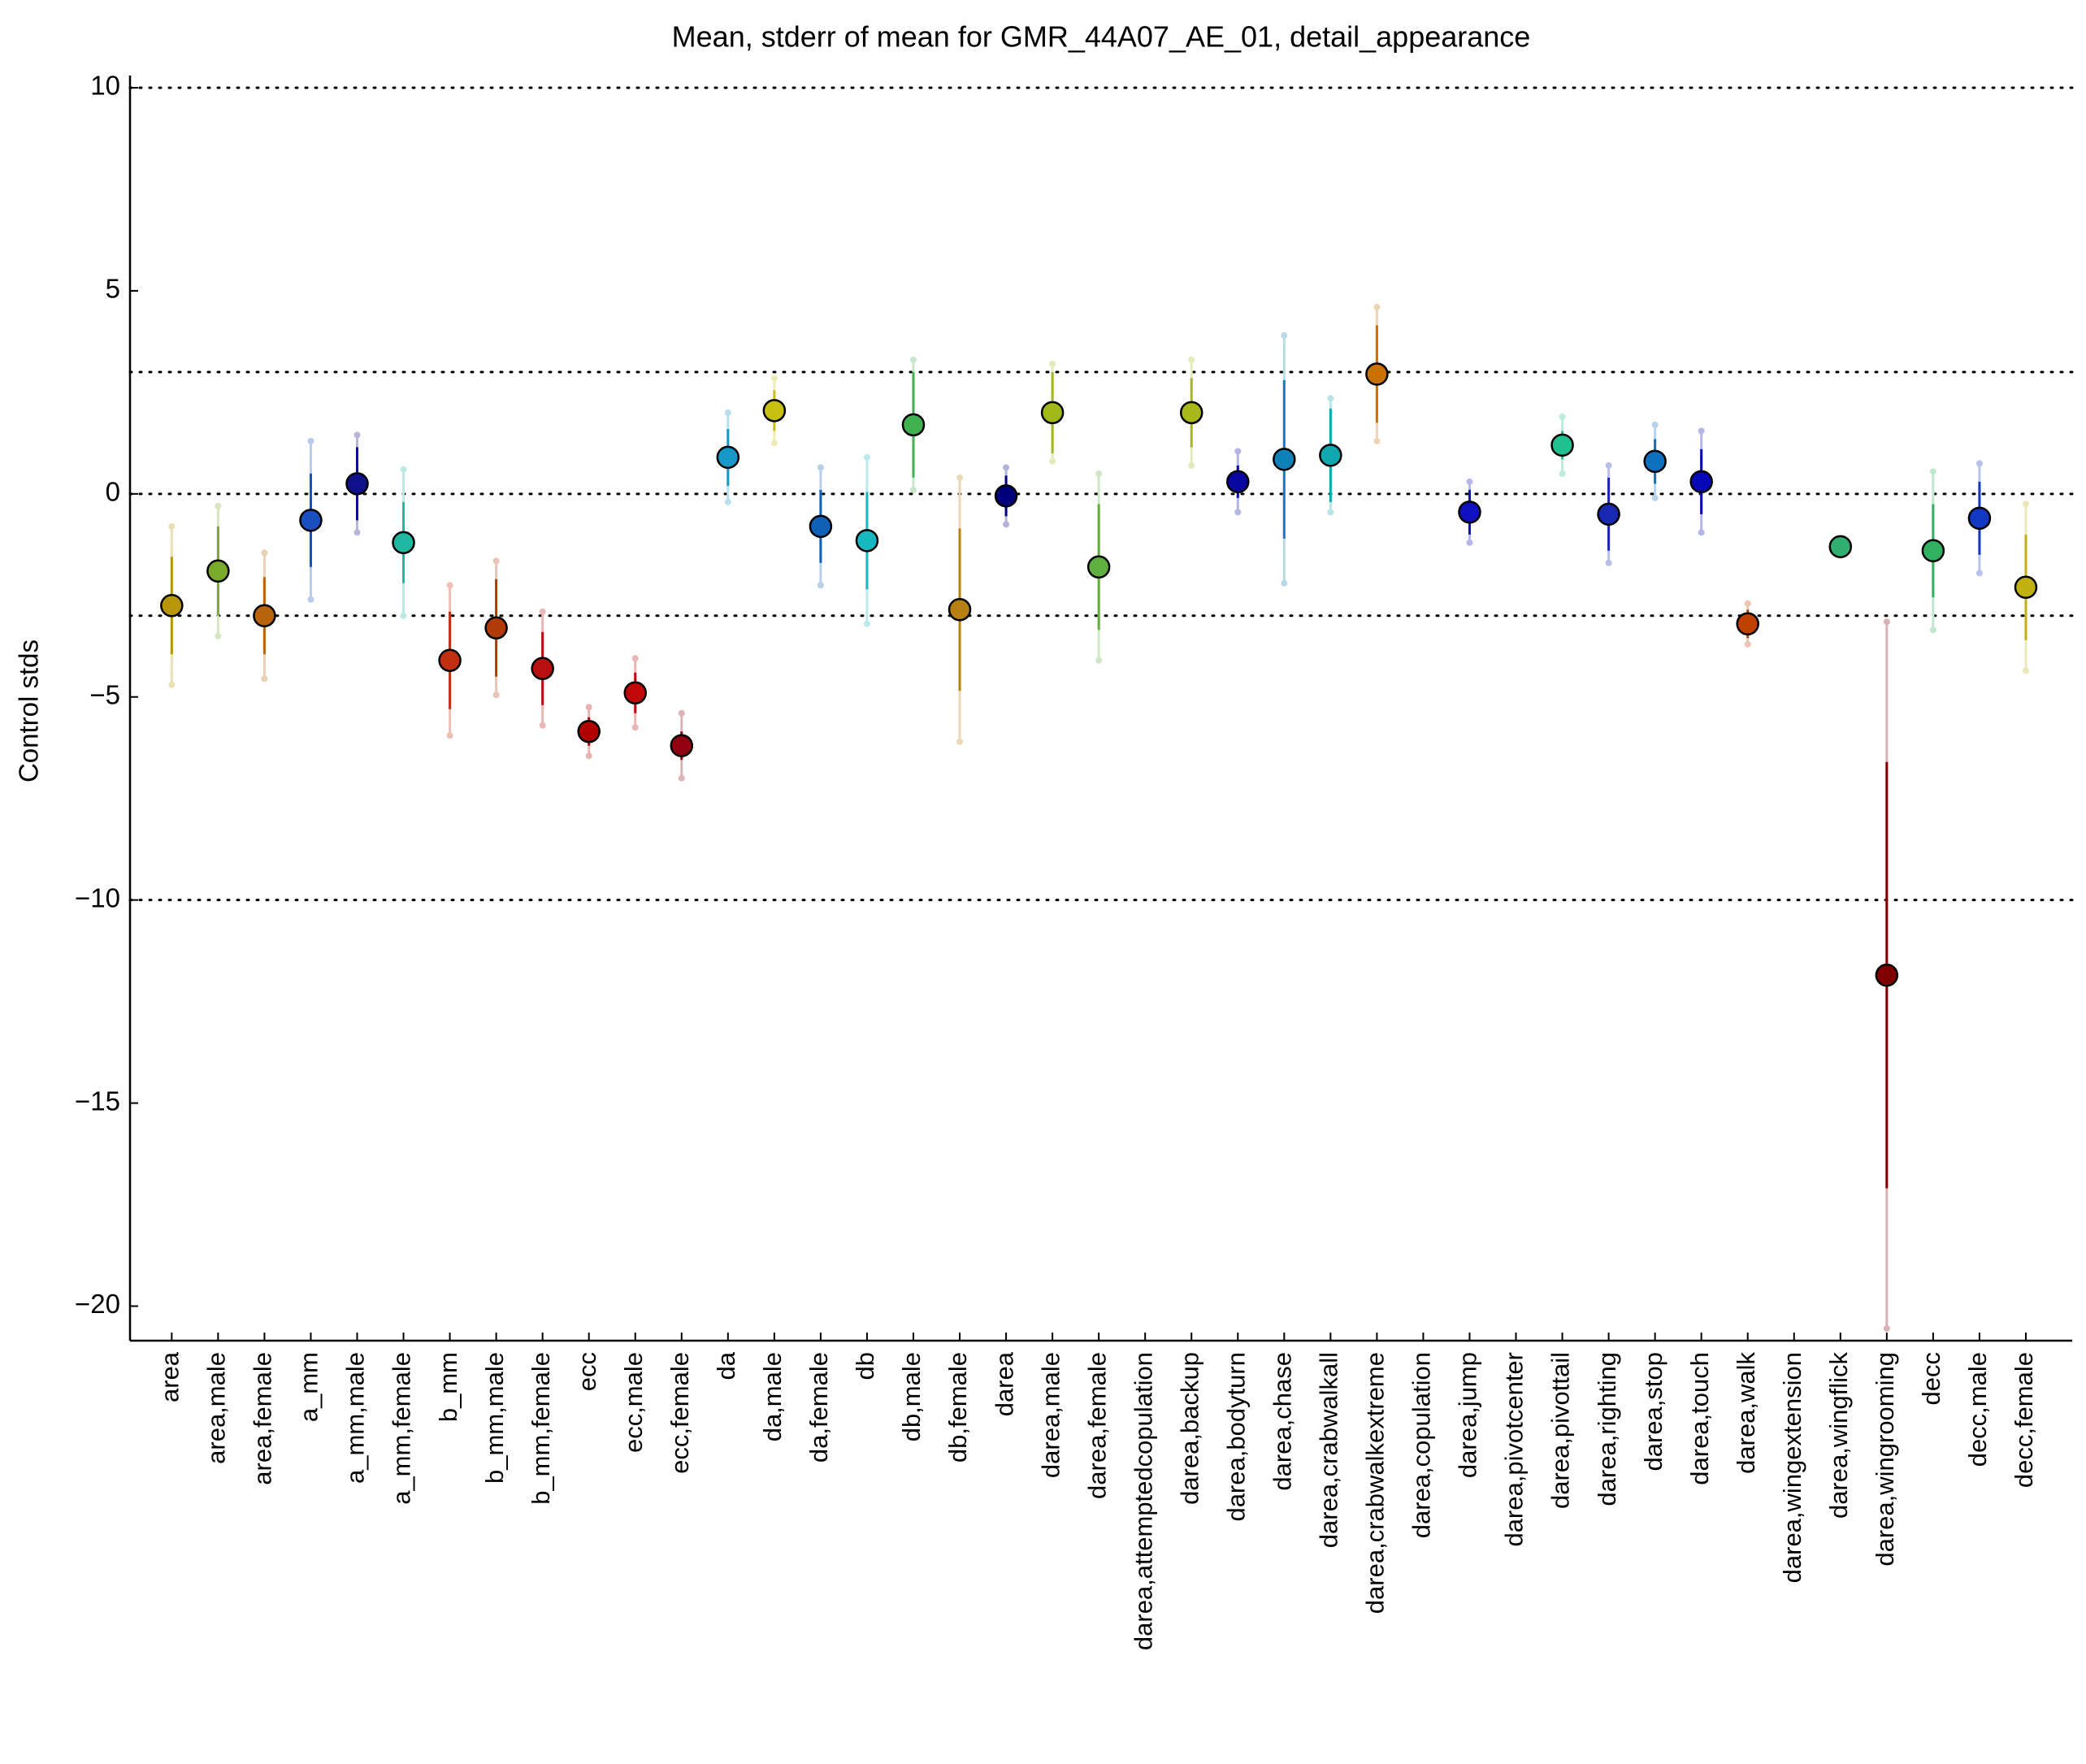 The height and width of the screenshot is (1764, 2086). I want to click on x-tick-label: decc,female, so click(2024, 1420).